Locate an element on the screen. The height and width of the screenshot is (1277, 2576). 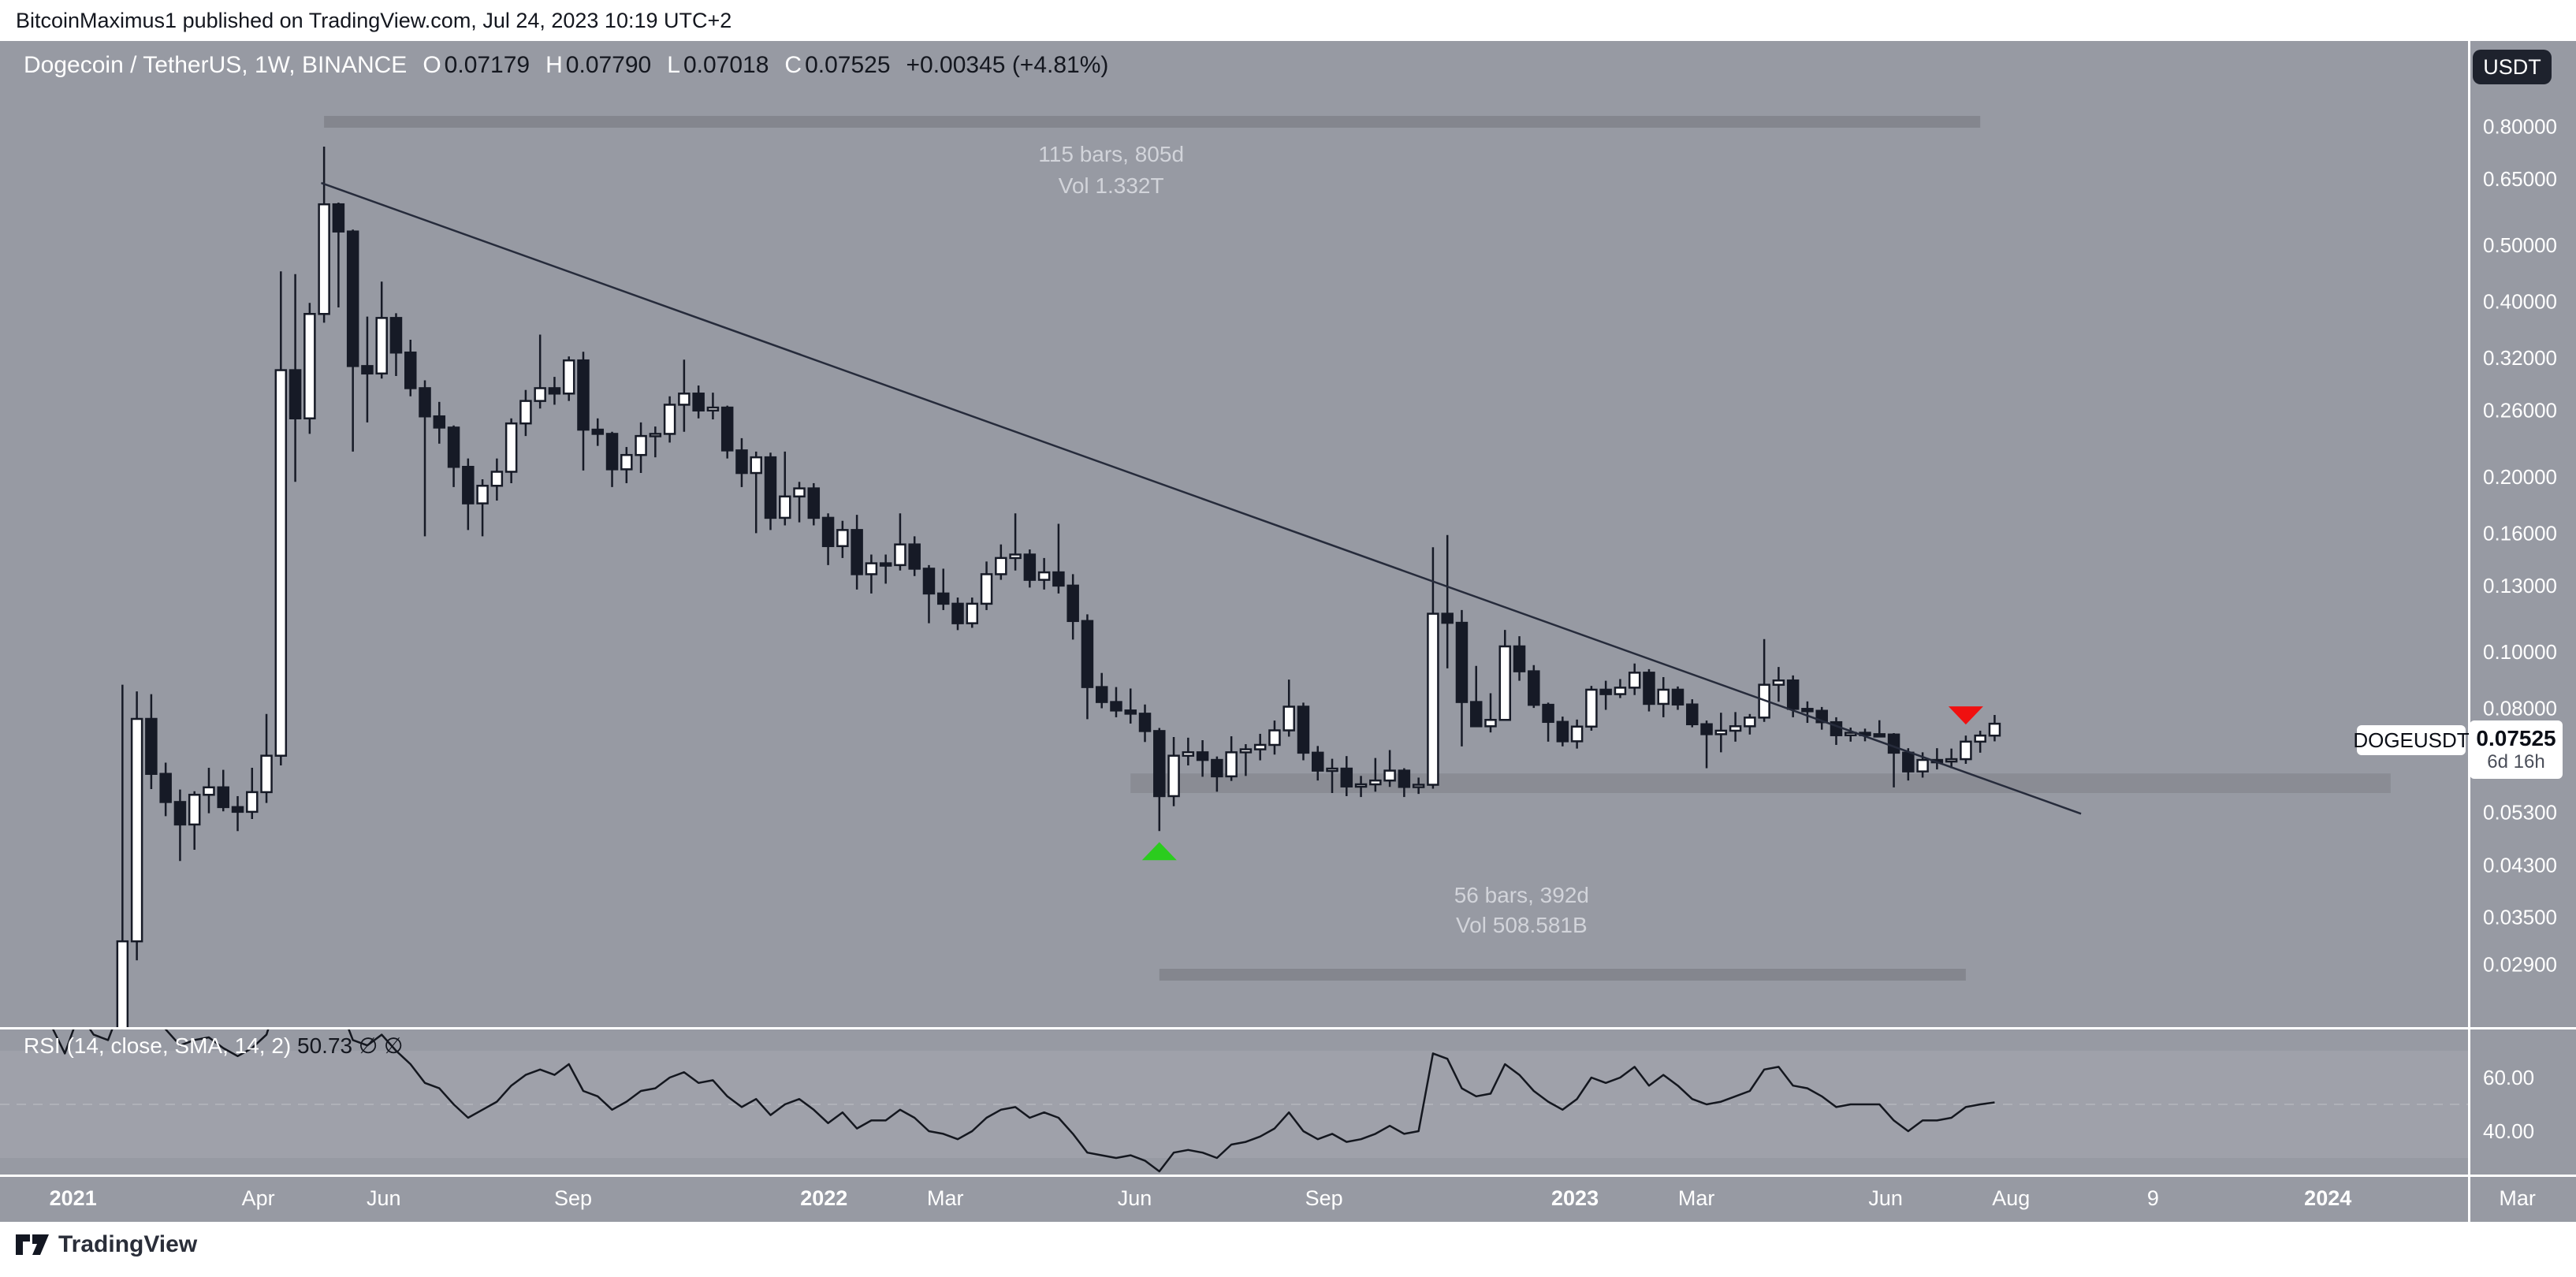
rsi-tick-label: 40.00 is located at coordinates (2508, 1131).